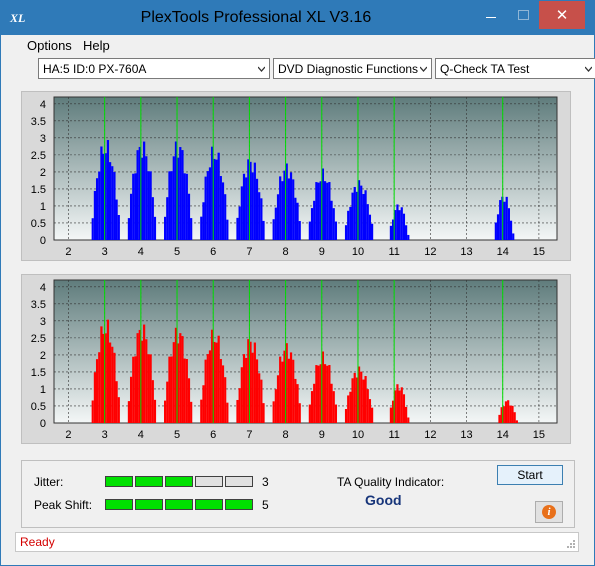 The height and width of the screenshot is (566, 595). What do you see at coordinates (491, 15) in the screenshot?
I see `minimize-button` at bounding box center [491, 15].